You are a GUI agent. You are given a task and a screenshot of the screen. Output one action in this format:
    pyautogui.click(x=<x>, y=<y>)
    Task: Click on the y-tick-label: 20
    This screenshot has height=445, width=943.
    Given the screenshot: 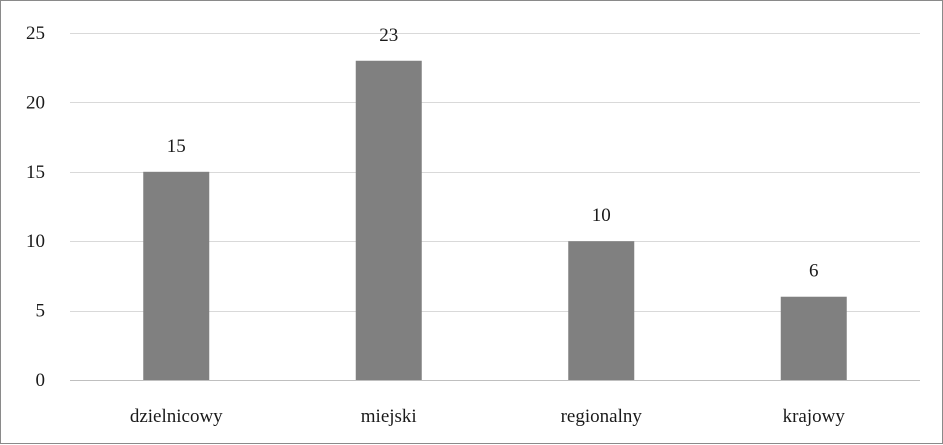 What is the action you would take?
    pyautogui.click(x=35, y=102)
    